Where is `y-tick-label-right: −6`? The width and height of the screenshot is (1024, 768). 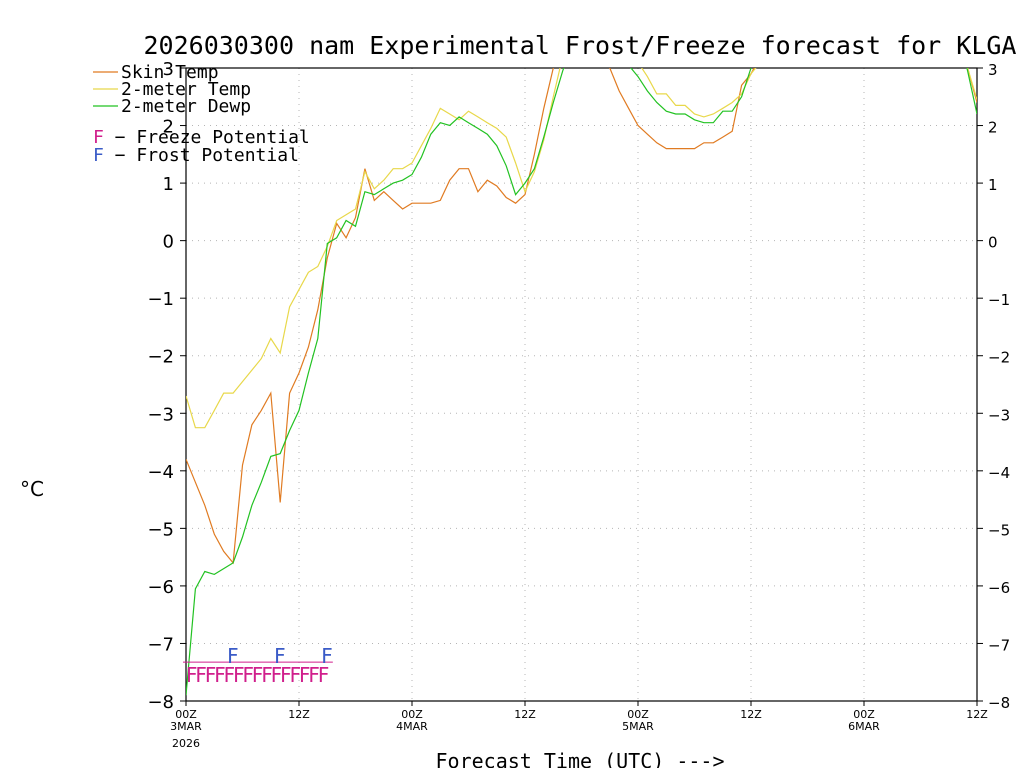 y-tick-label-right: −6 is located at coordinates (999, 588).